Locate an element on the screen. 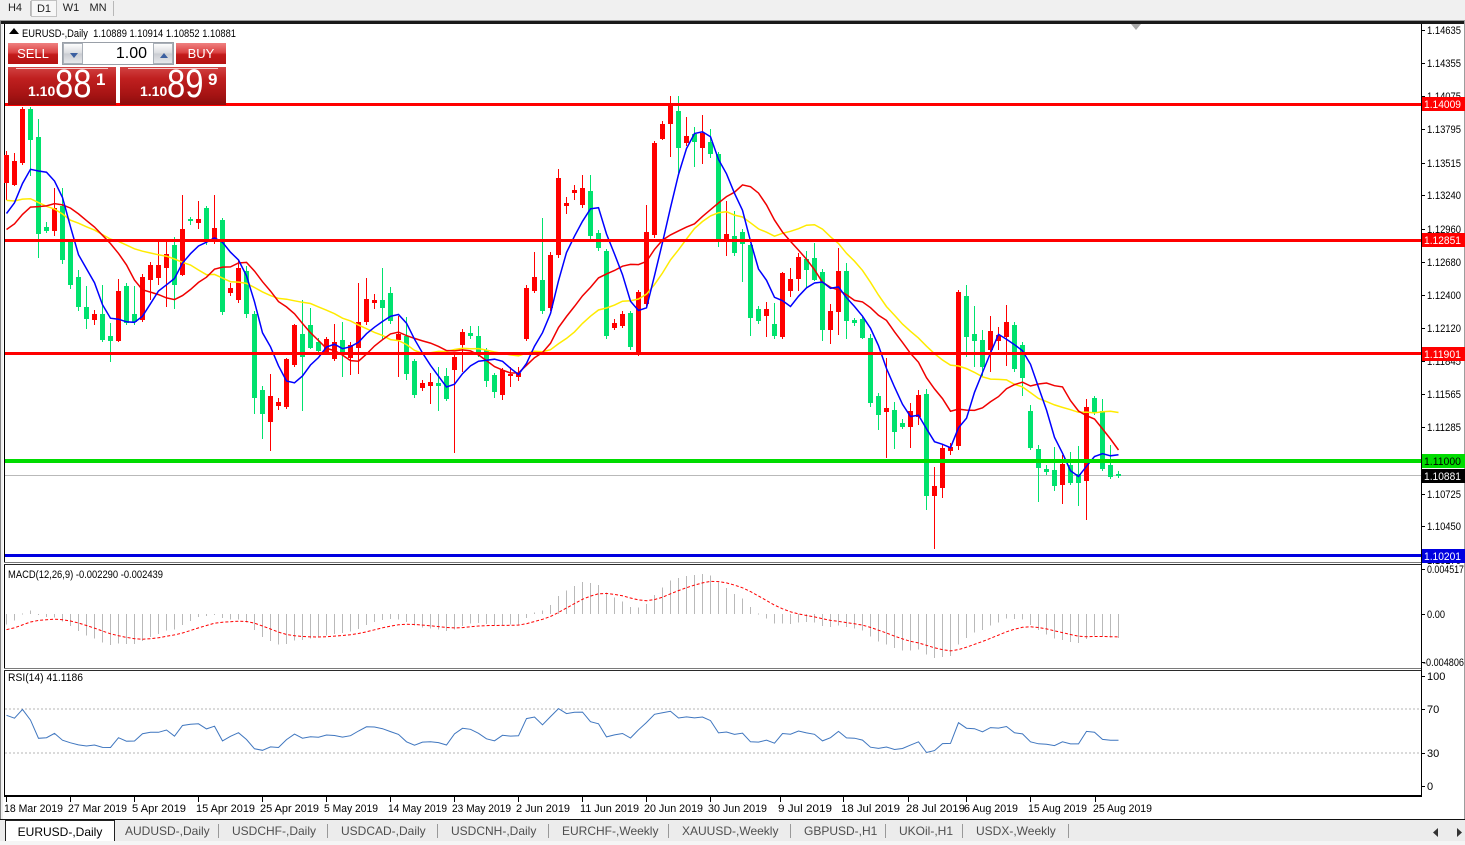 The height and width of the screenshot is (845, 1465). svg-text: 25 Aug 2019 is located at coordinates (1122, 809).